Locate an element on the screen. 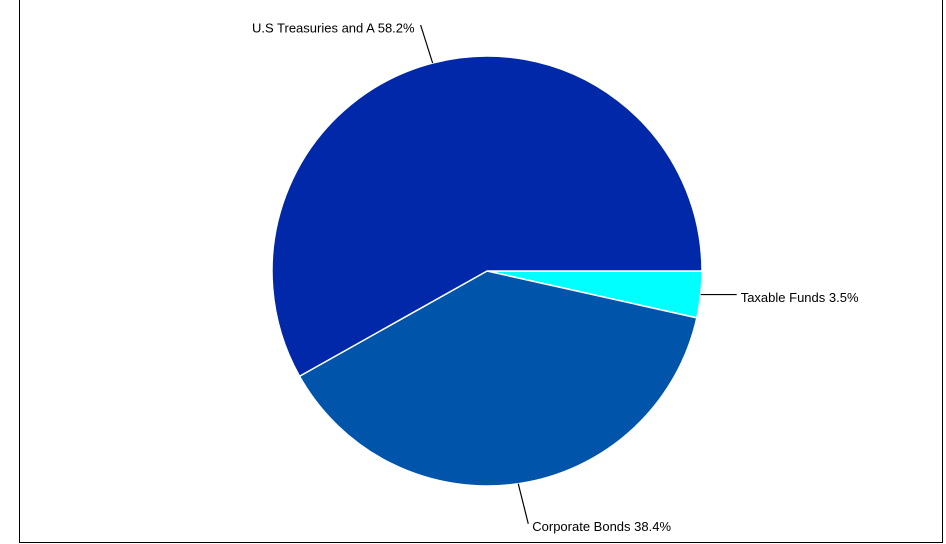  leader-line-corporate-bonds is located at coordinates (523, 503).